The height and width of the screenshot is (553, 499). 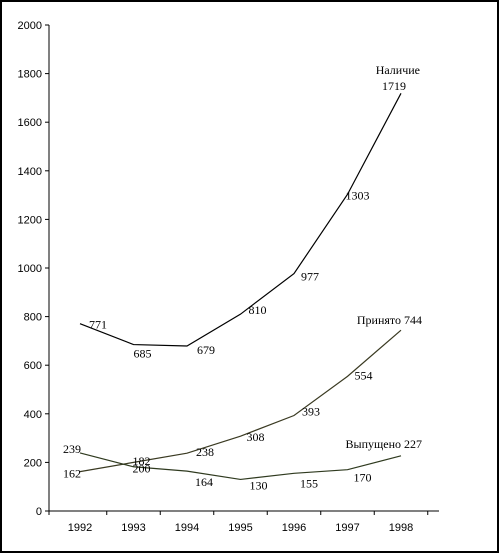 I want to click on data-label: 182, so click(x=142, y=461).